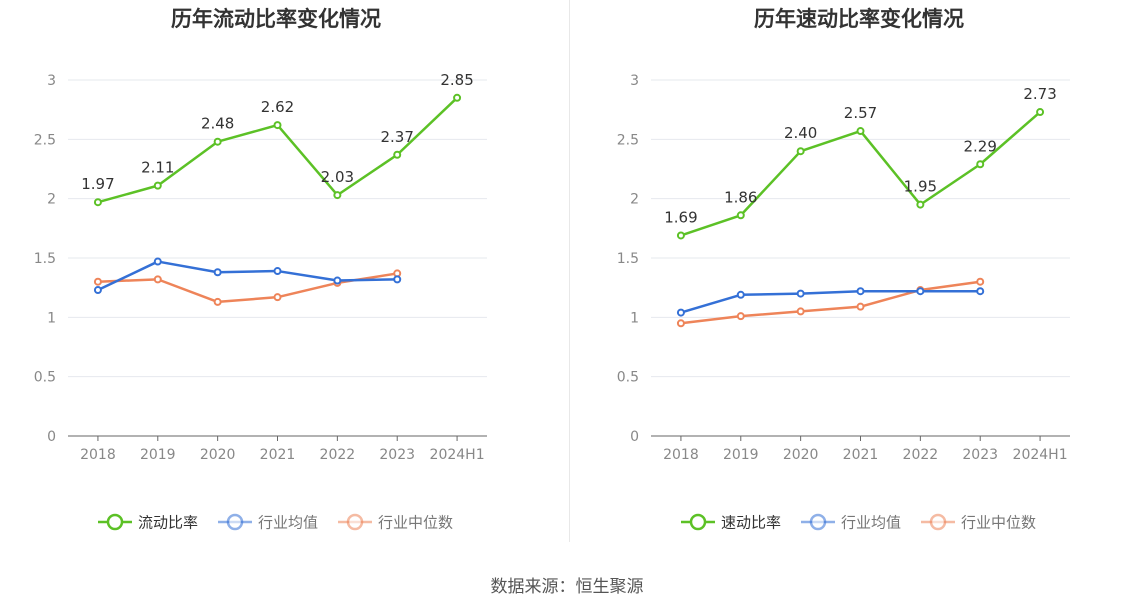 This screenshot has width=1134, height=612. I want to click on data-label: 2.73, so click(1039, 94).